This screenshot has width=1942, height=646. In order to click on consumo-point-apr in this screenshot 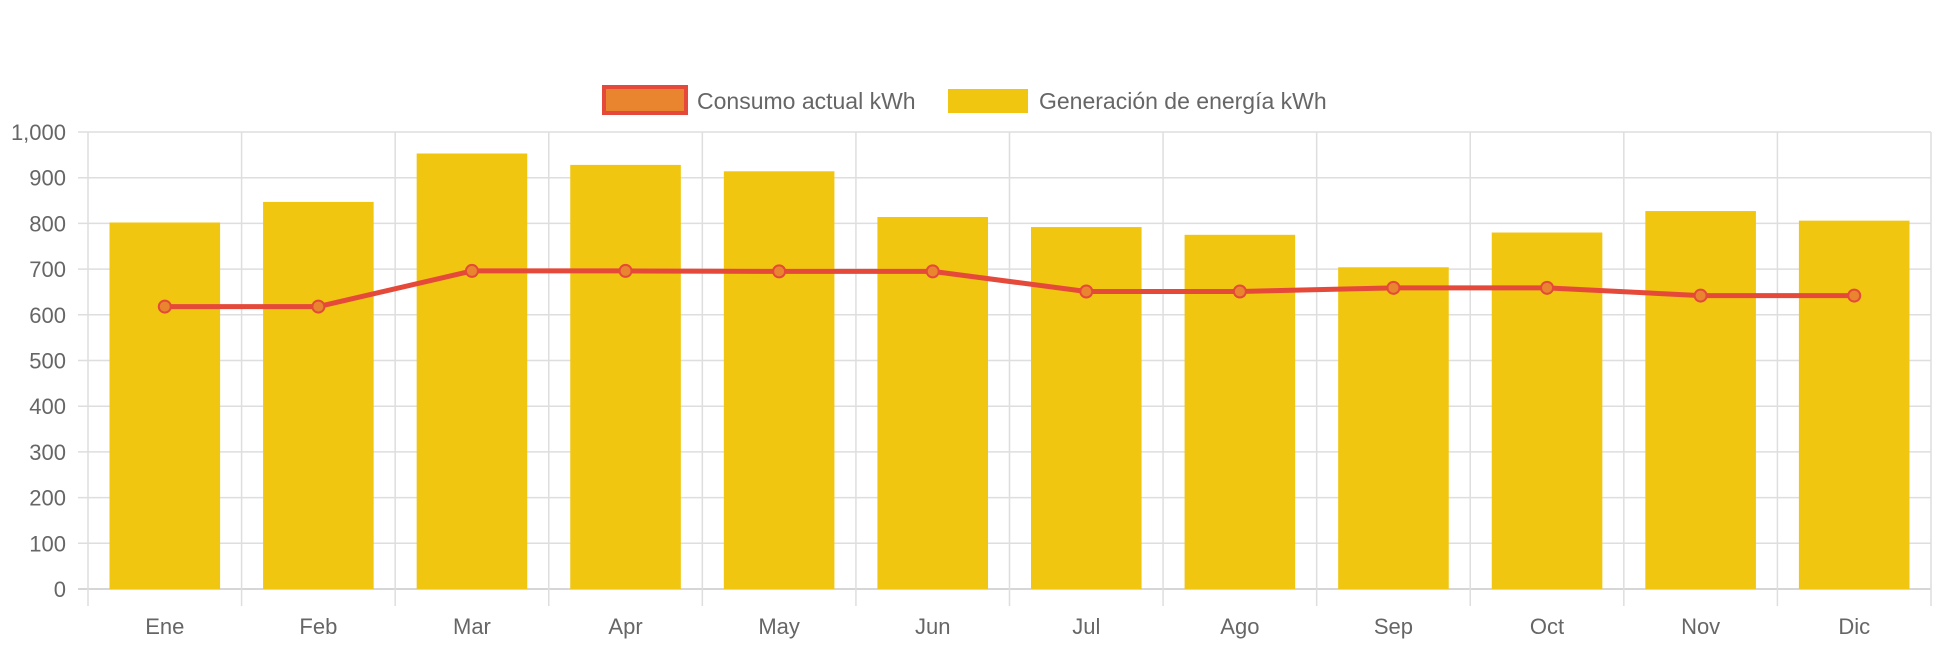, I will do `click(625, 270)`.